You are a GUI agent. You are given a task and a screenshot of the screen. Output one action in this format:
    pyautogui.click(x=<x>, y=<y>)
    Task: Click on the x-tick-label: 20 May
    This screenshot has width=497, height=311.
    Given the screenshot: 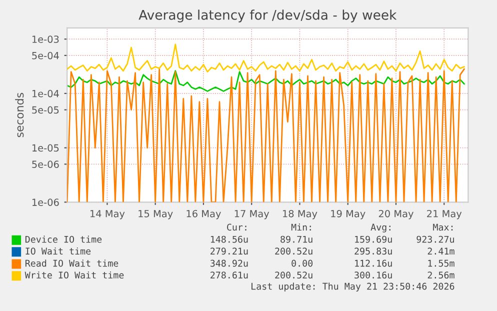 What is the action you would take?
    pyautogui.click(x=396, y=215)
    